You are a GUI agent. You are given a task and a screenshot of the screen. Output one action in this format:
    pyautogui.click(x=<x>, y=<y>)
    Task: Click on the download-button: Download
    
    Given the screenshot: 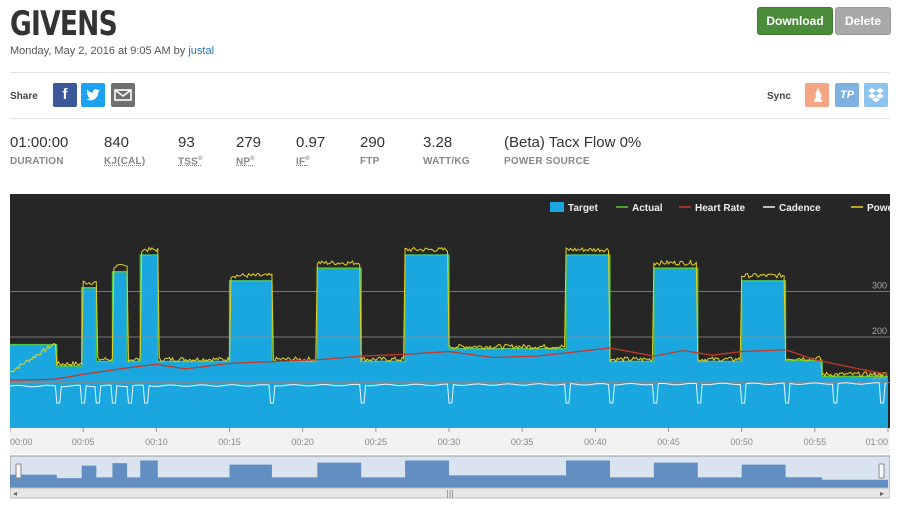 What is the action you would take?
    pyautogui.click(x=795, y=21)
    